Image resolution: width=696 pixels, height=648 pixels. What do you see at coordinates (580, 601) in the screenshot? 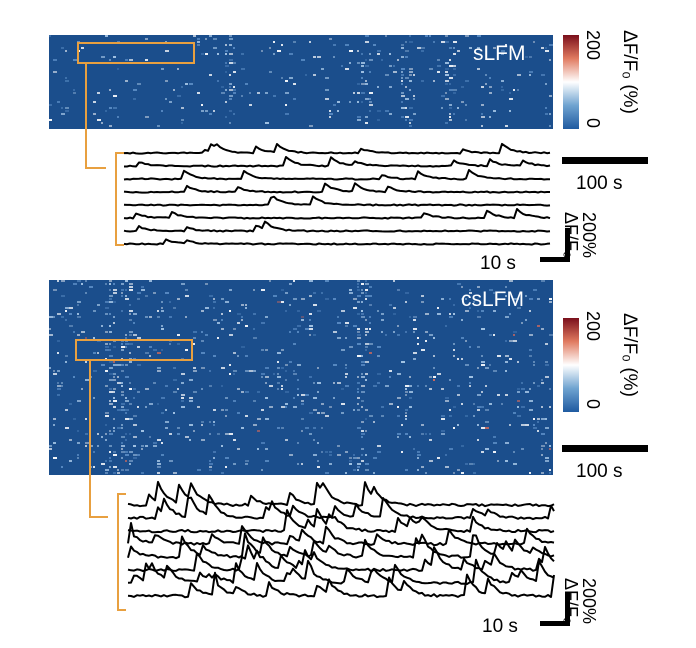
I see `cslfm-inset-amp-label: 200% ΔF/F₀` at bounding box center [580, 601].